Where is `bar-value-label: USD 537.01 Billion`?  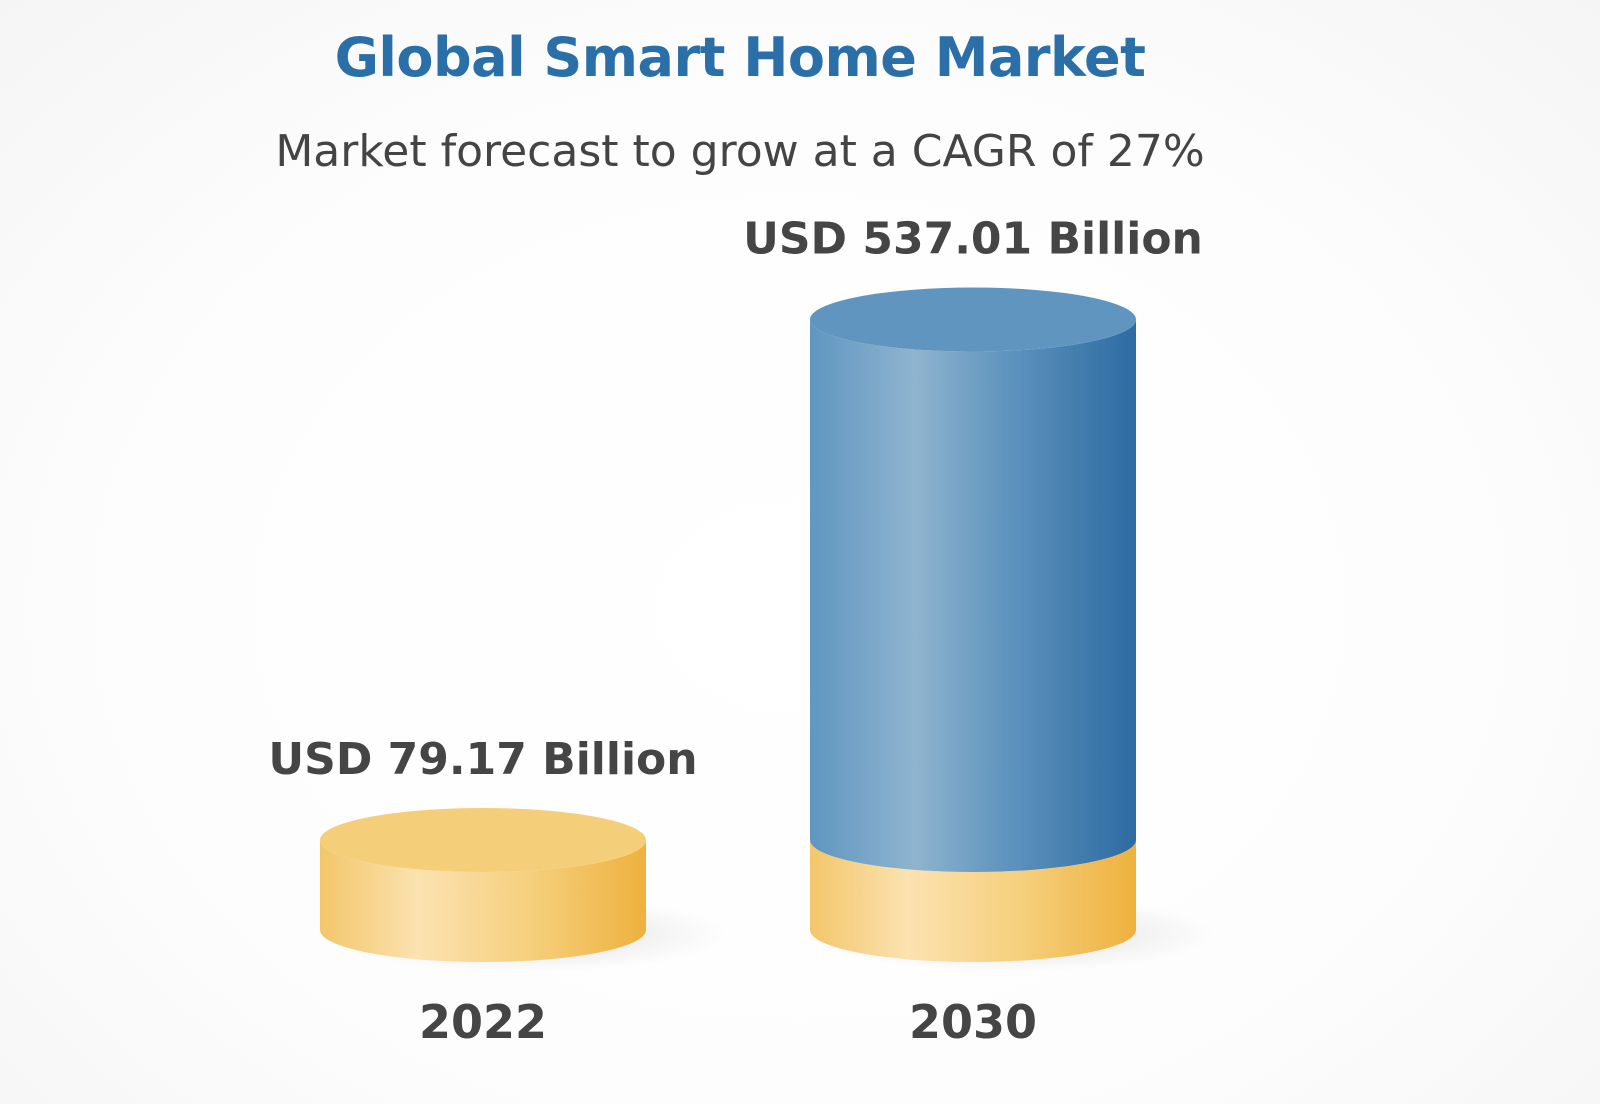 bar-value-label: USD 537.01 Billion is located at coordinates (973, 239).